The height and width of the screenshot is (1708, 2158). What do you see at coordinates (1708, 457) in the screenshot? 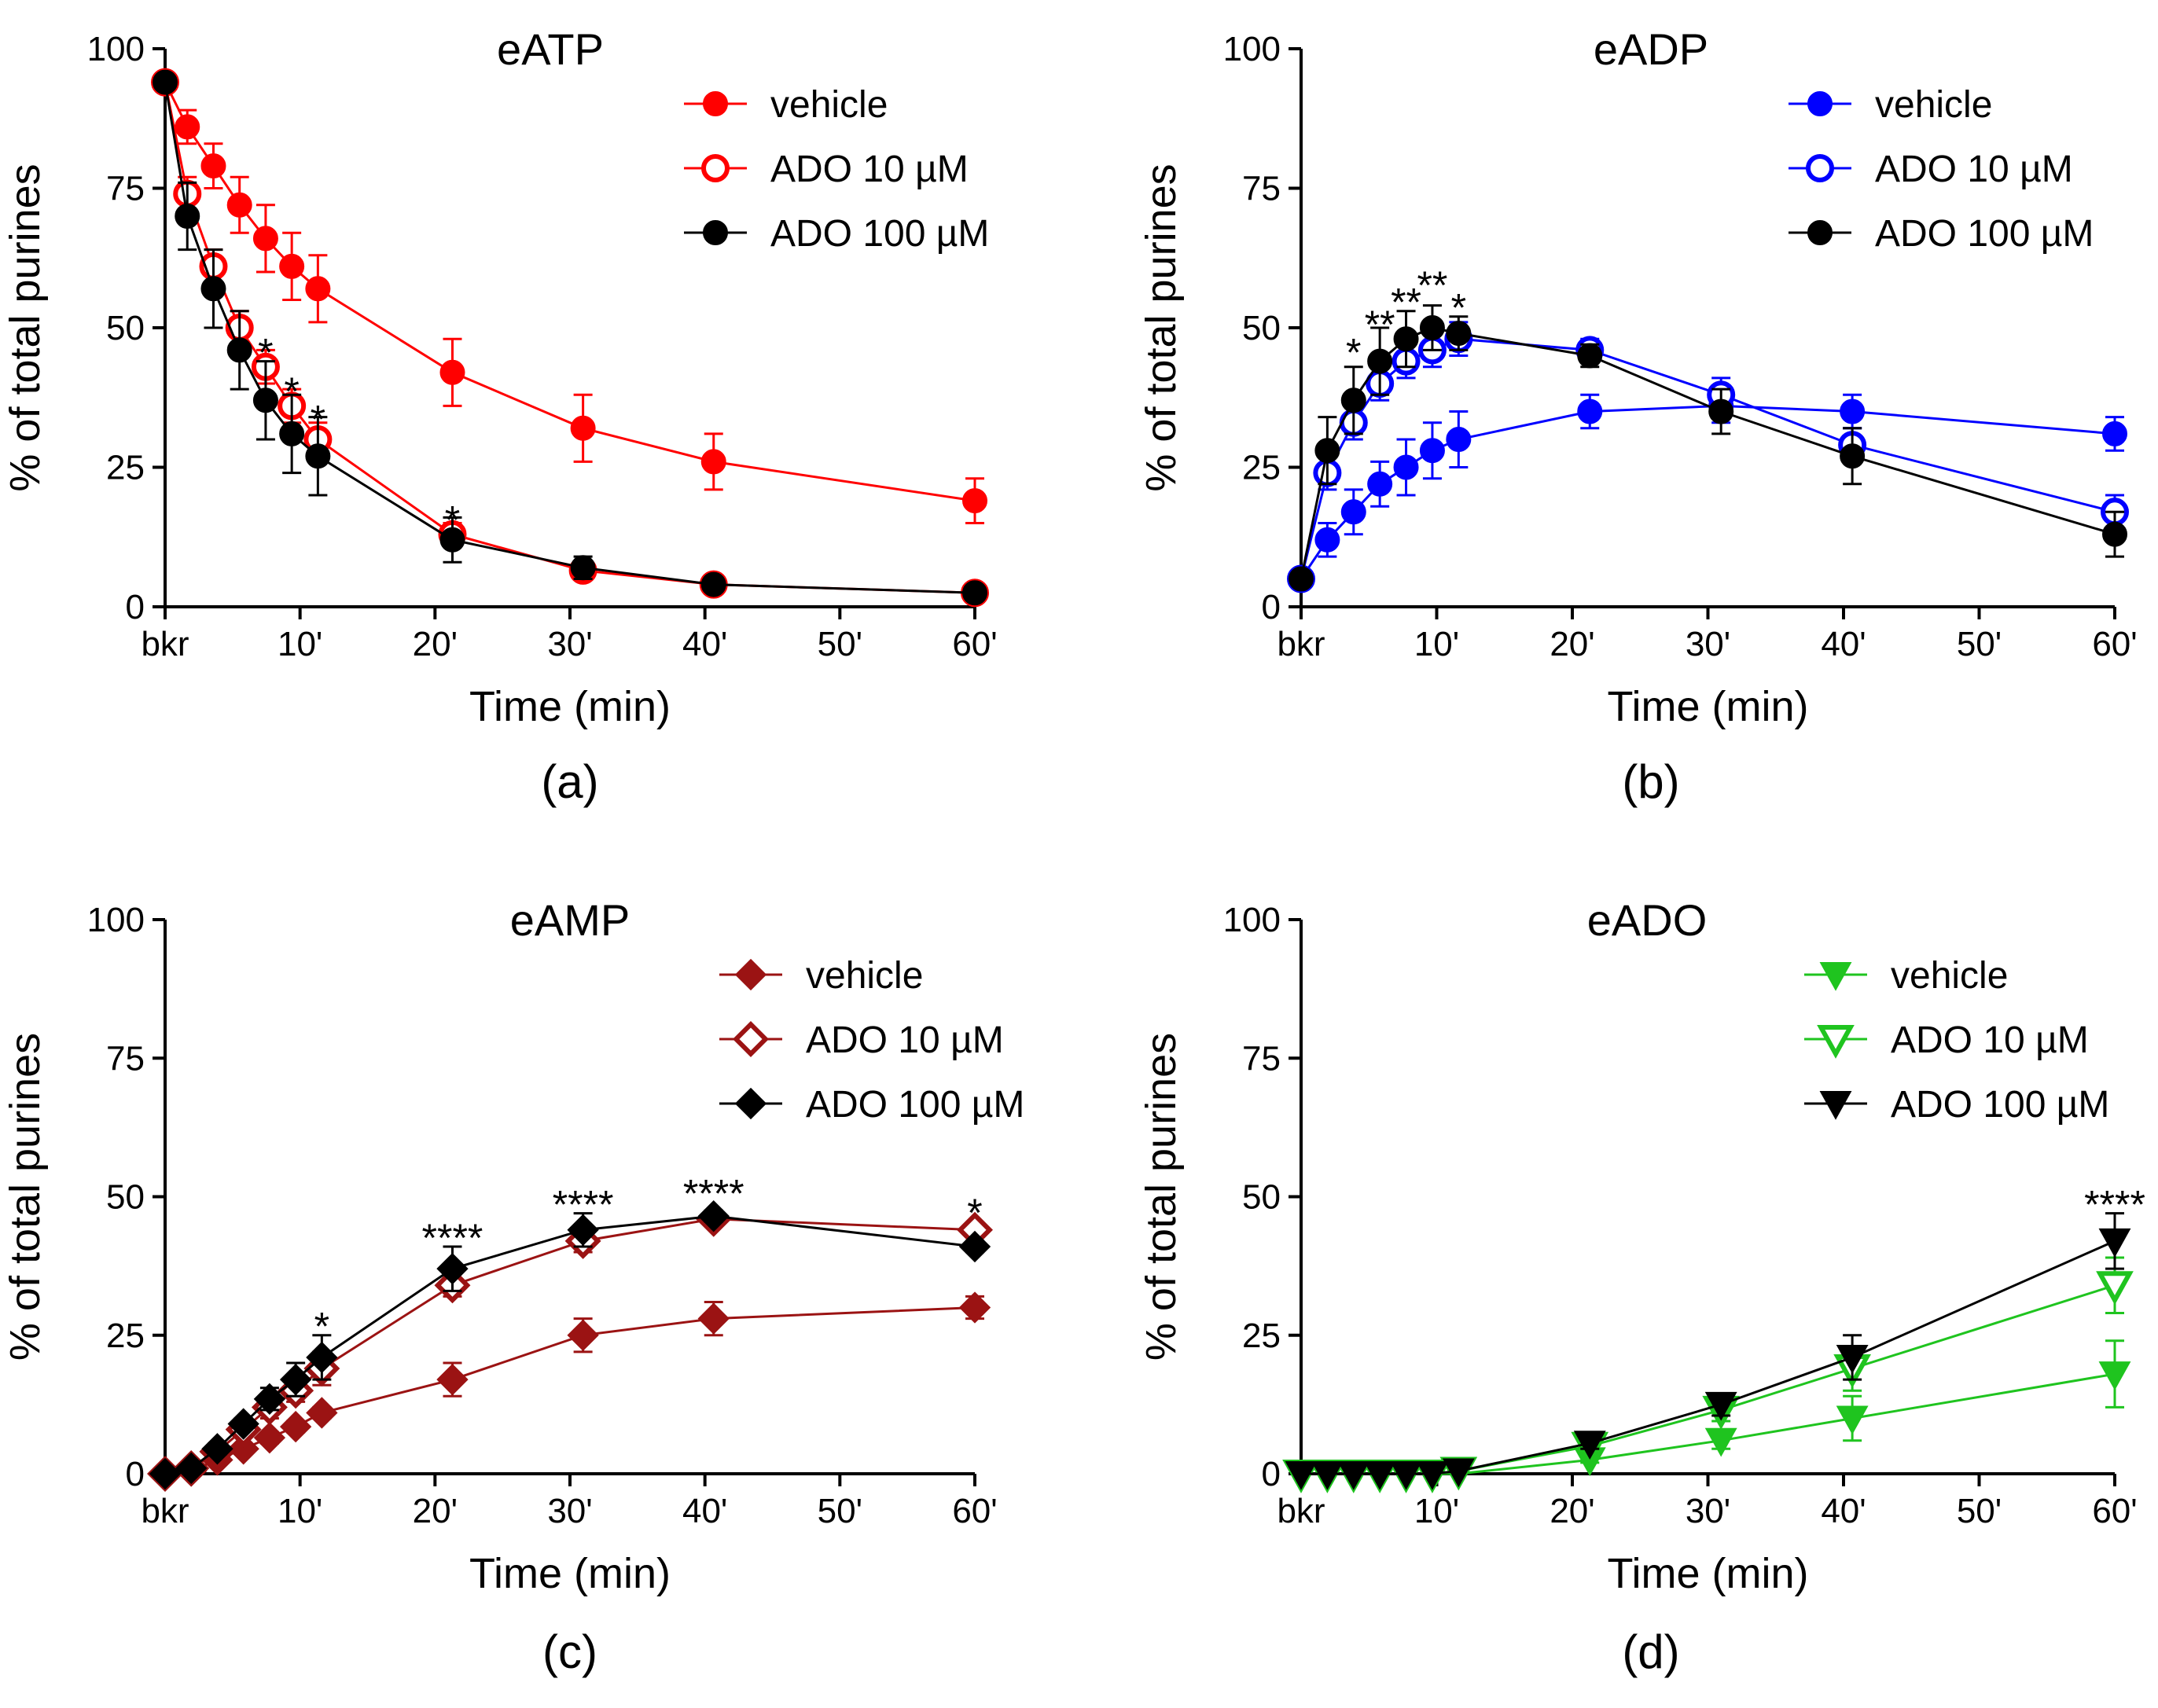
I see `series-ado-10-m` at bounding box center [1708, 457].